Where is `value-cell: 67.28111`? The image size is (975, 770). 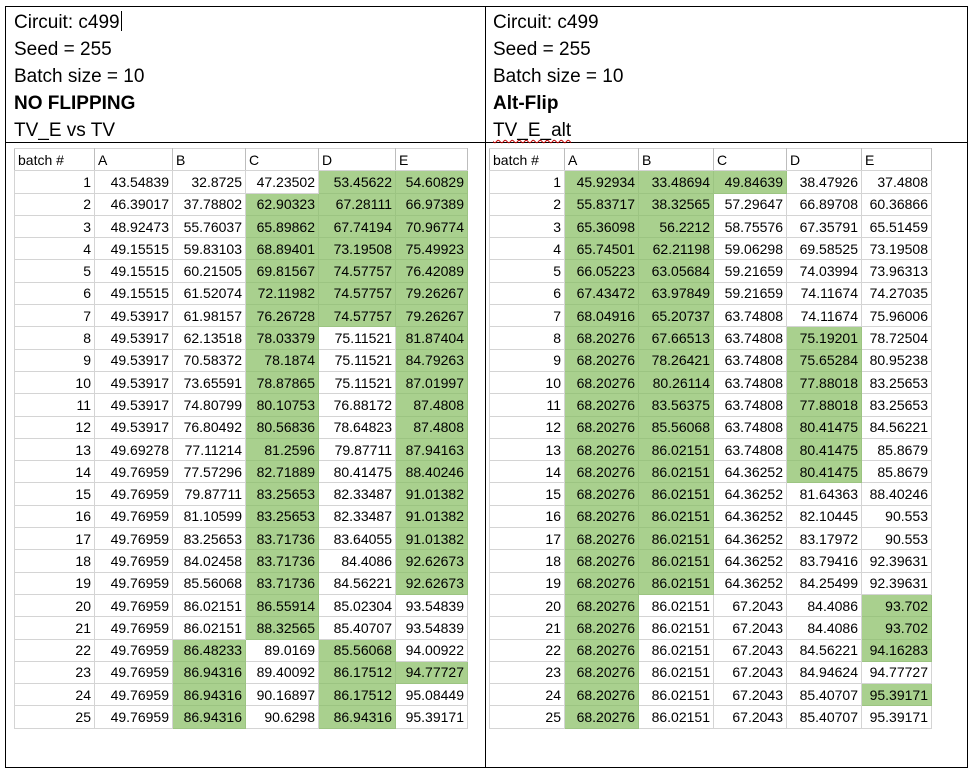
value-cell: 67.28111 is located at coordinates (357, 204).